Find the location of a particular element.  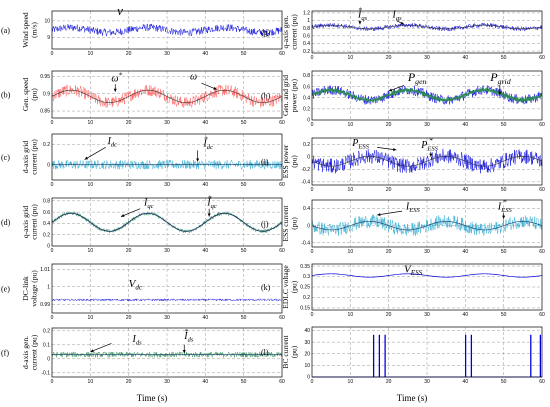

y-axis-label: power (pu) is located at coordinates (294, 95).